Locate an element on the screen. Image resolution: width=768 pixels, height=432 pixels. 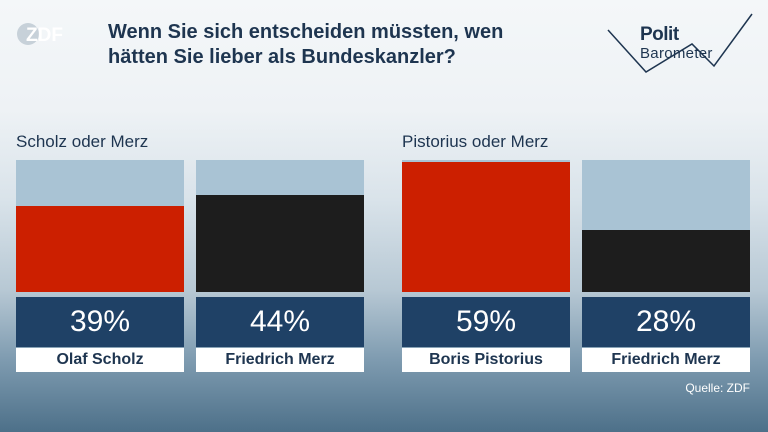
group-label-pistorius-merz: Pistorius oder Merz is located at coordinates (475, 141).